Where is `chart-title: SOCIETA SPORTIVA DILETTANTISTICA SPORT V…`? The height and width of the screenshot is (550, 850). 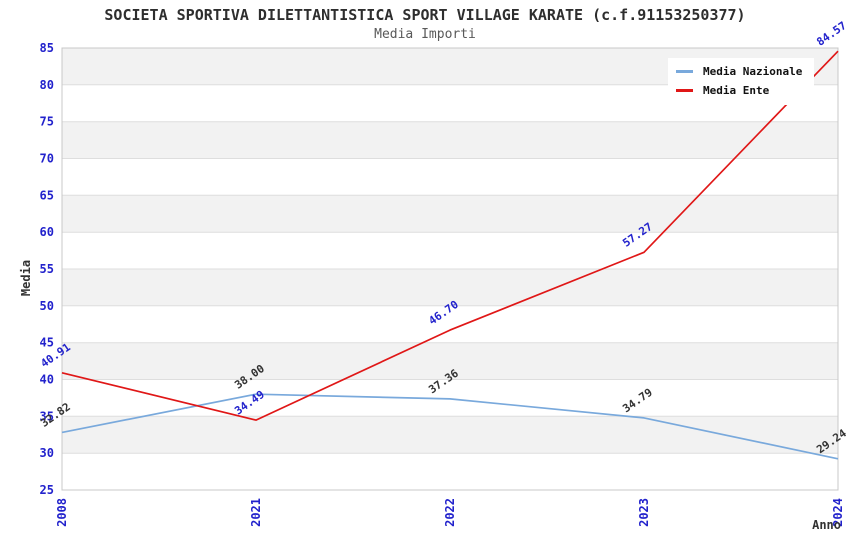 chart-title: SOCIETA SPORTIVA DILETTANTISTICA SPORT V… is located at coordinates (425, 15).